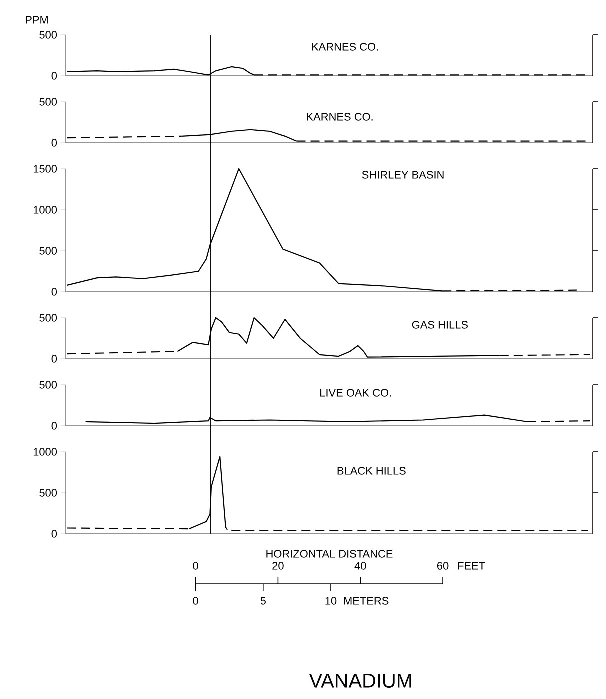 This screenshot has width=606, height=699. I want to click on y-tick-label: 1500, so click(46, 169).